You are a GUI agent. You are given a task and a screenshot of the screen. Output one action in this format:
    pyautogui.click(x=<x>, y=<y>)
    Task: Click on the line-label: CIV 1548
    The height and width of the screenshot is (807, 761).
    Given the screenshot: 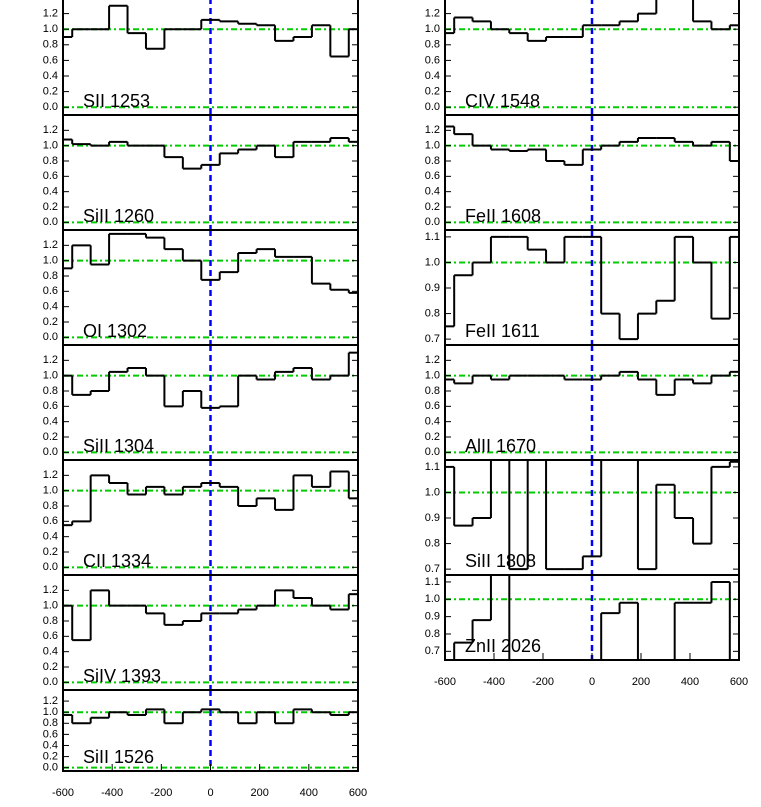 What is the action you would take?
    pyautogui.click(x=502, y=101)
    